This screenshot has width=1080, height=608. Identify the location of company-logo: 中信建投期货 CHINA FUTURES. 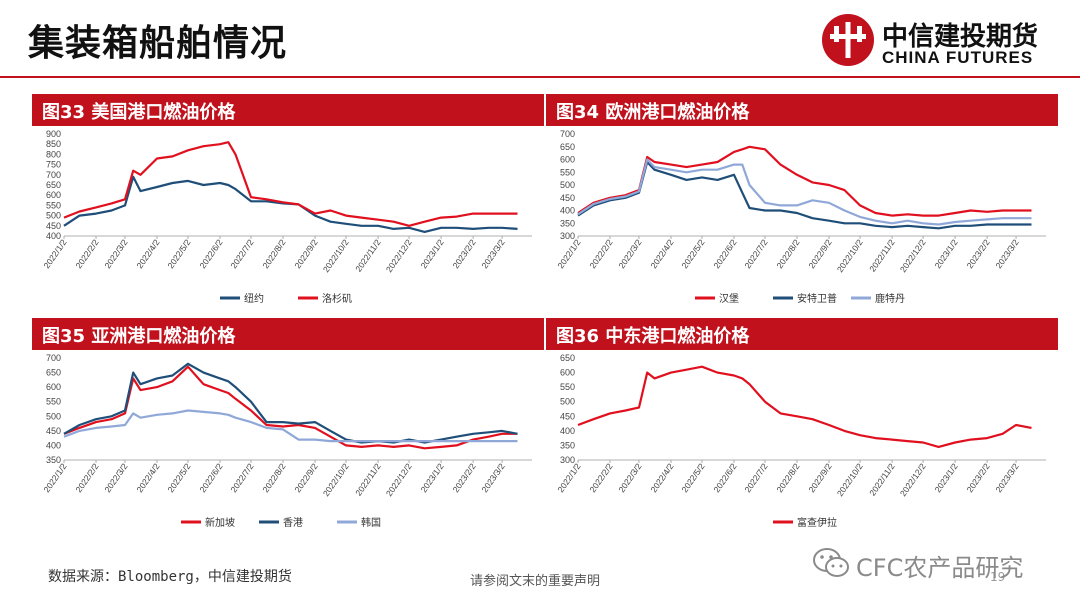
(945, 41).